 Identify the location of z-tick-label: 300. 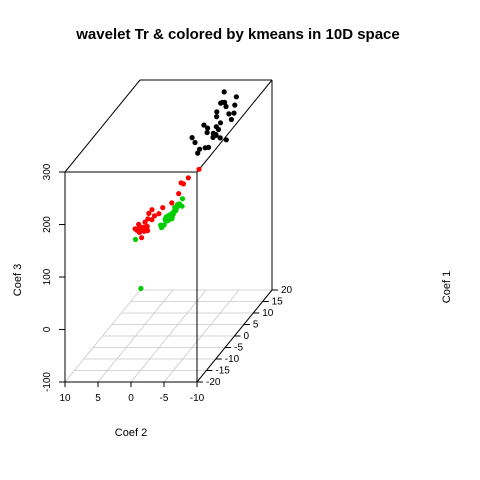
(47, 171).